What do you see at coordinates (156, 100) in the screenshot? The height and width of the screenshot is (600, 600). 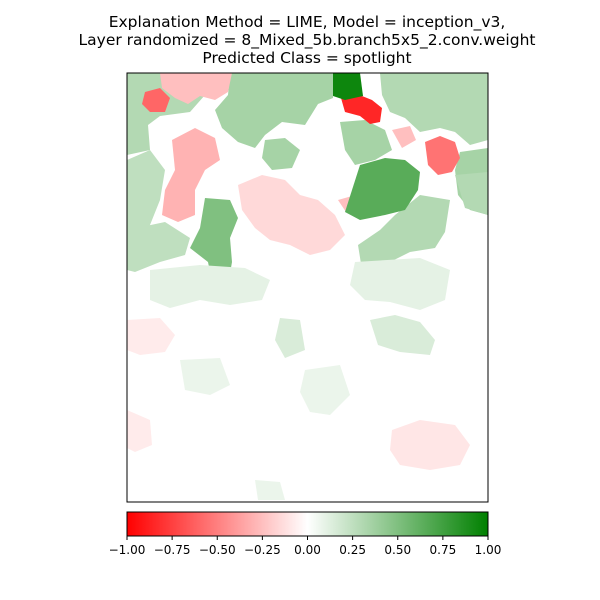 I see `segment-top-left-negative` at bounding box center [156, 100].